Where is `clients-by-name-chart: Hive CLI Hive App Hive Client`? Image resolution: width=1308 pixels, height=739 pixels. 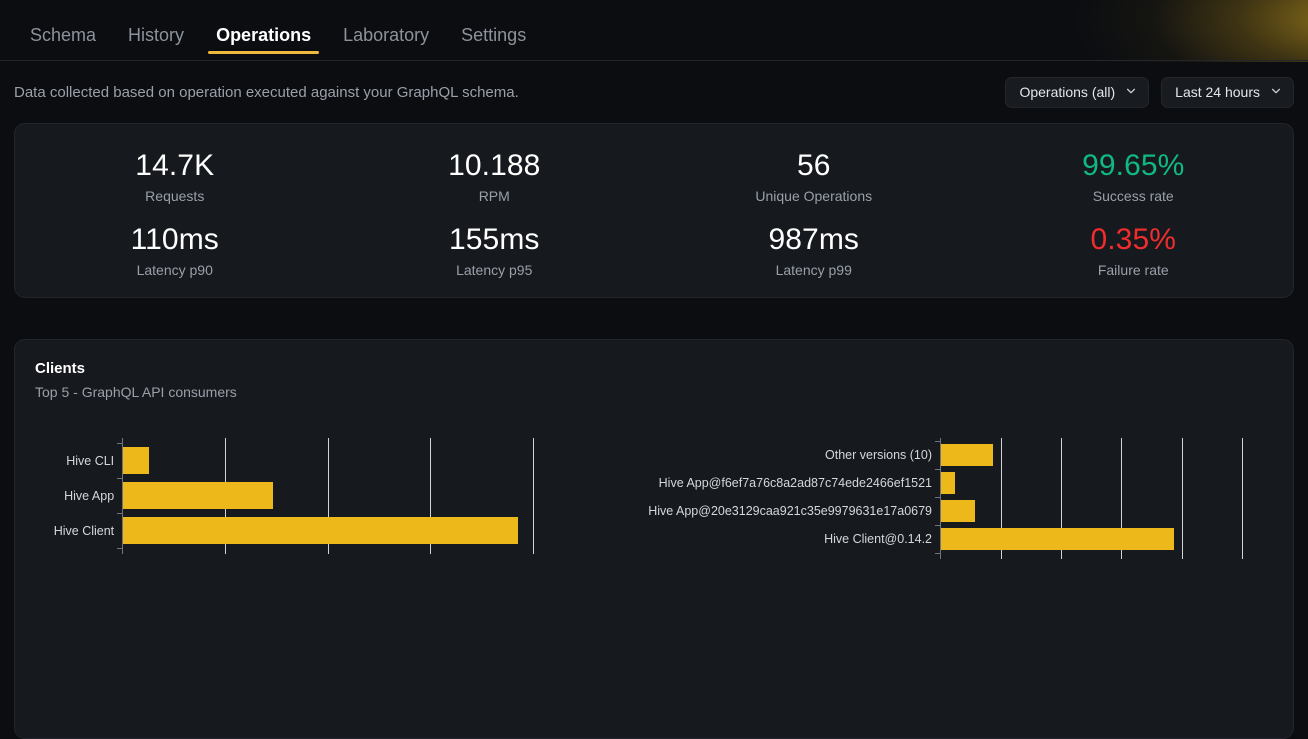 clients-by-name-chart: Hive CLI Hive App Hive Client is located at coordinates (332, 508).